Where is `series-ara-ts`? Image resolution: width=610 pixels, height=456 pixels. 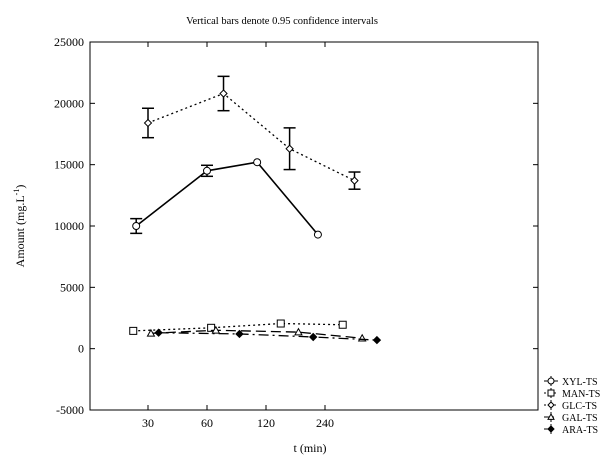 series-ara-ts is located at coordinates (268, 336).